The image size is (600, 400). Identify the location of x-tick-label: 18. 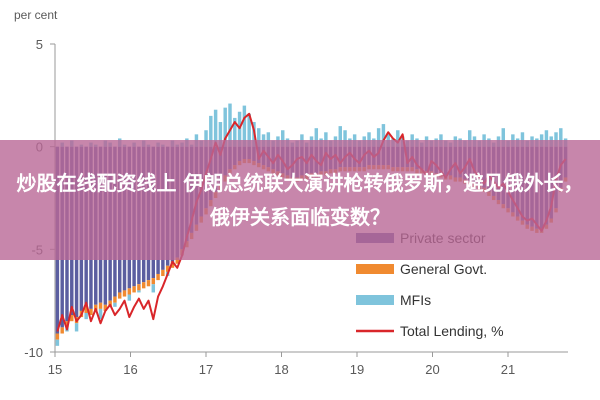
(281, 369).